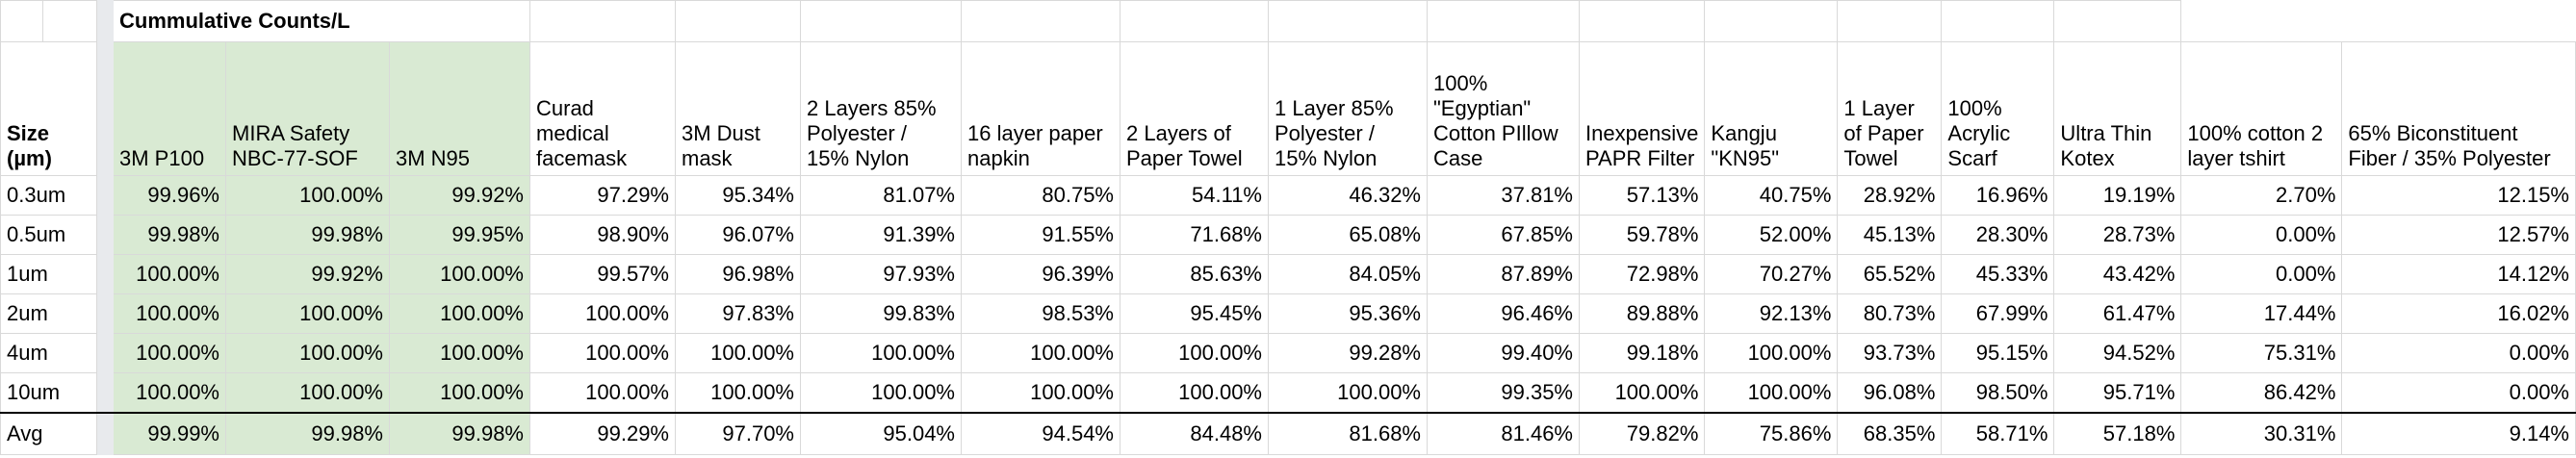 This screenshot has width=2576, height=458. I want to click on value-cell: 12.15%, so click(2459, 195).